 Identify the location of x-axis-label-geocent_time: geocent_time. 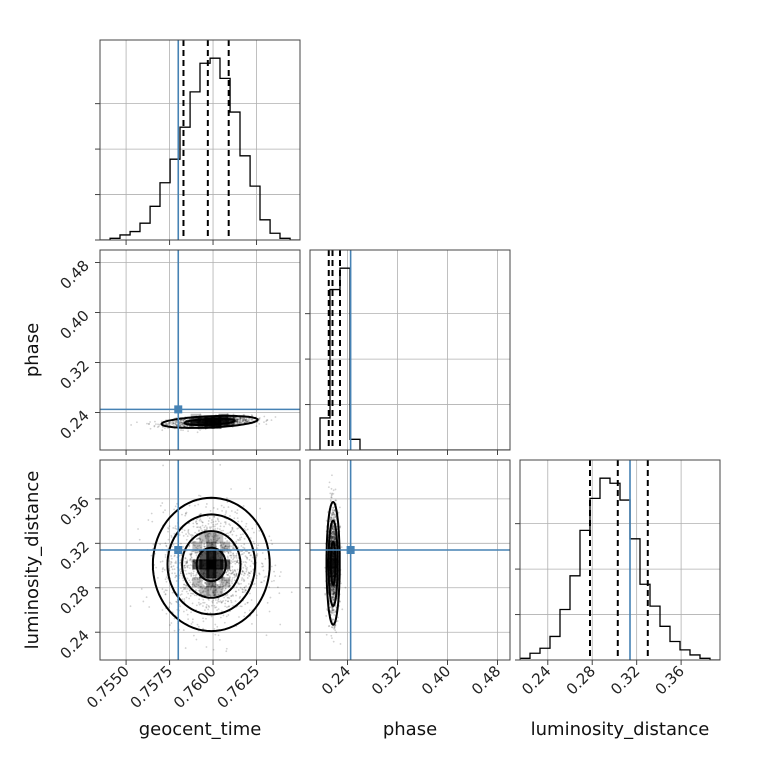
(200, 729).